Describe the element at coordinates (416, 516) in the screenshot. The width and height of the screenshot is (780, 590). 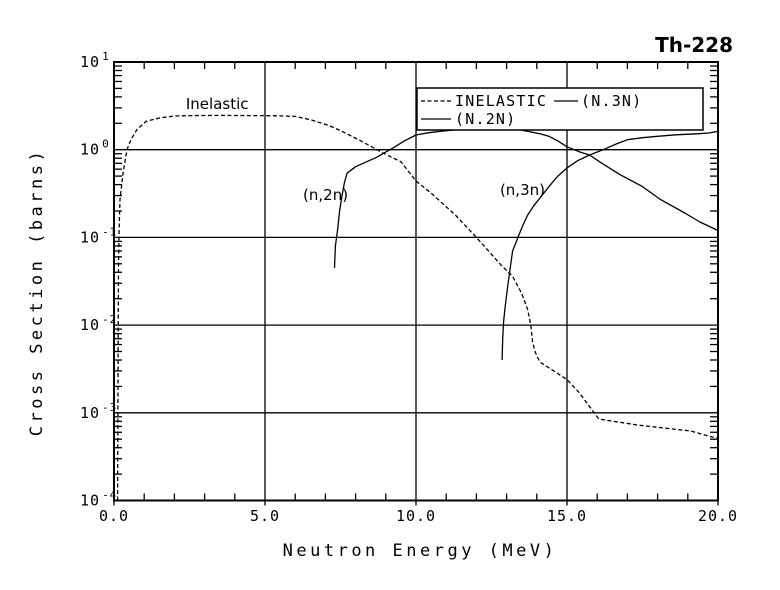
I see `x-tick-label: 10.0` at that location.